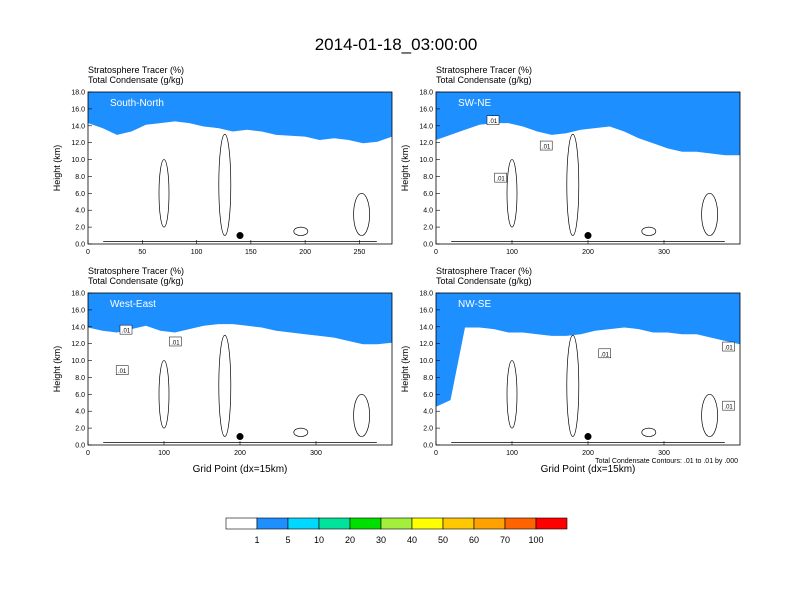 The height and width of the screenshot is (612, 792). What do you see at coordinates (412, 540) in the screenshot?
I see `colorbar-label: 40` at bounding box center [412, 540].